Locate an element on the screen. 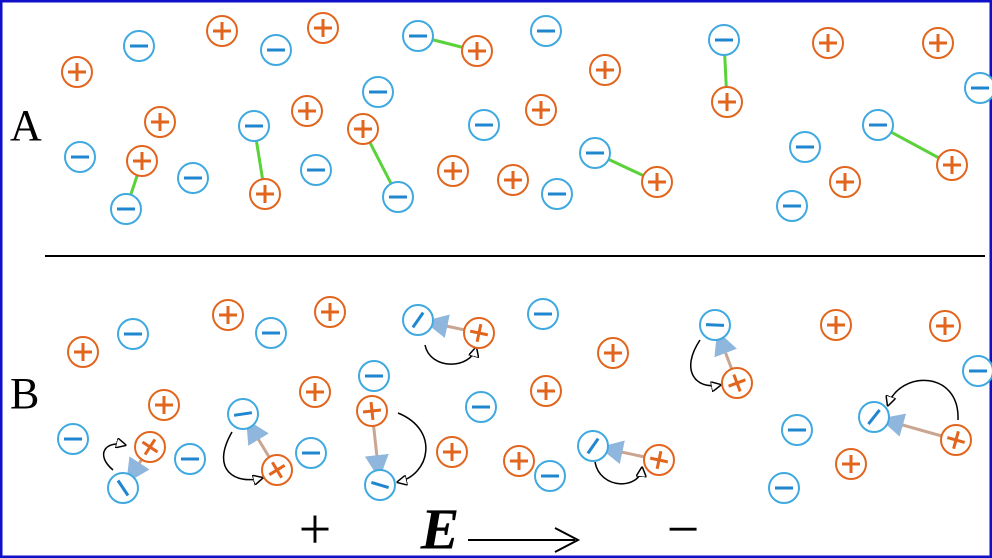 This screenshot has width=992, height=558. field-plus: + is located at coordinates (315, 527).